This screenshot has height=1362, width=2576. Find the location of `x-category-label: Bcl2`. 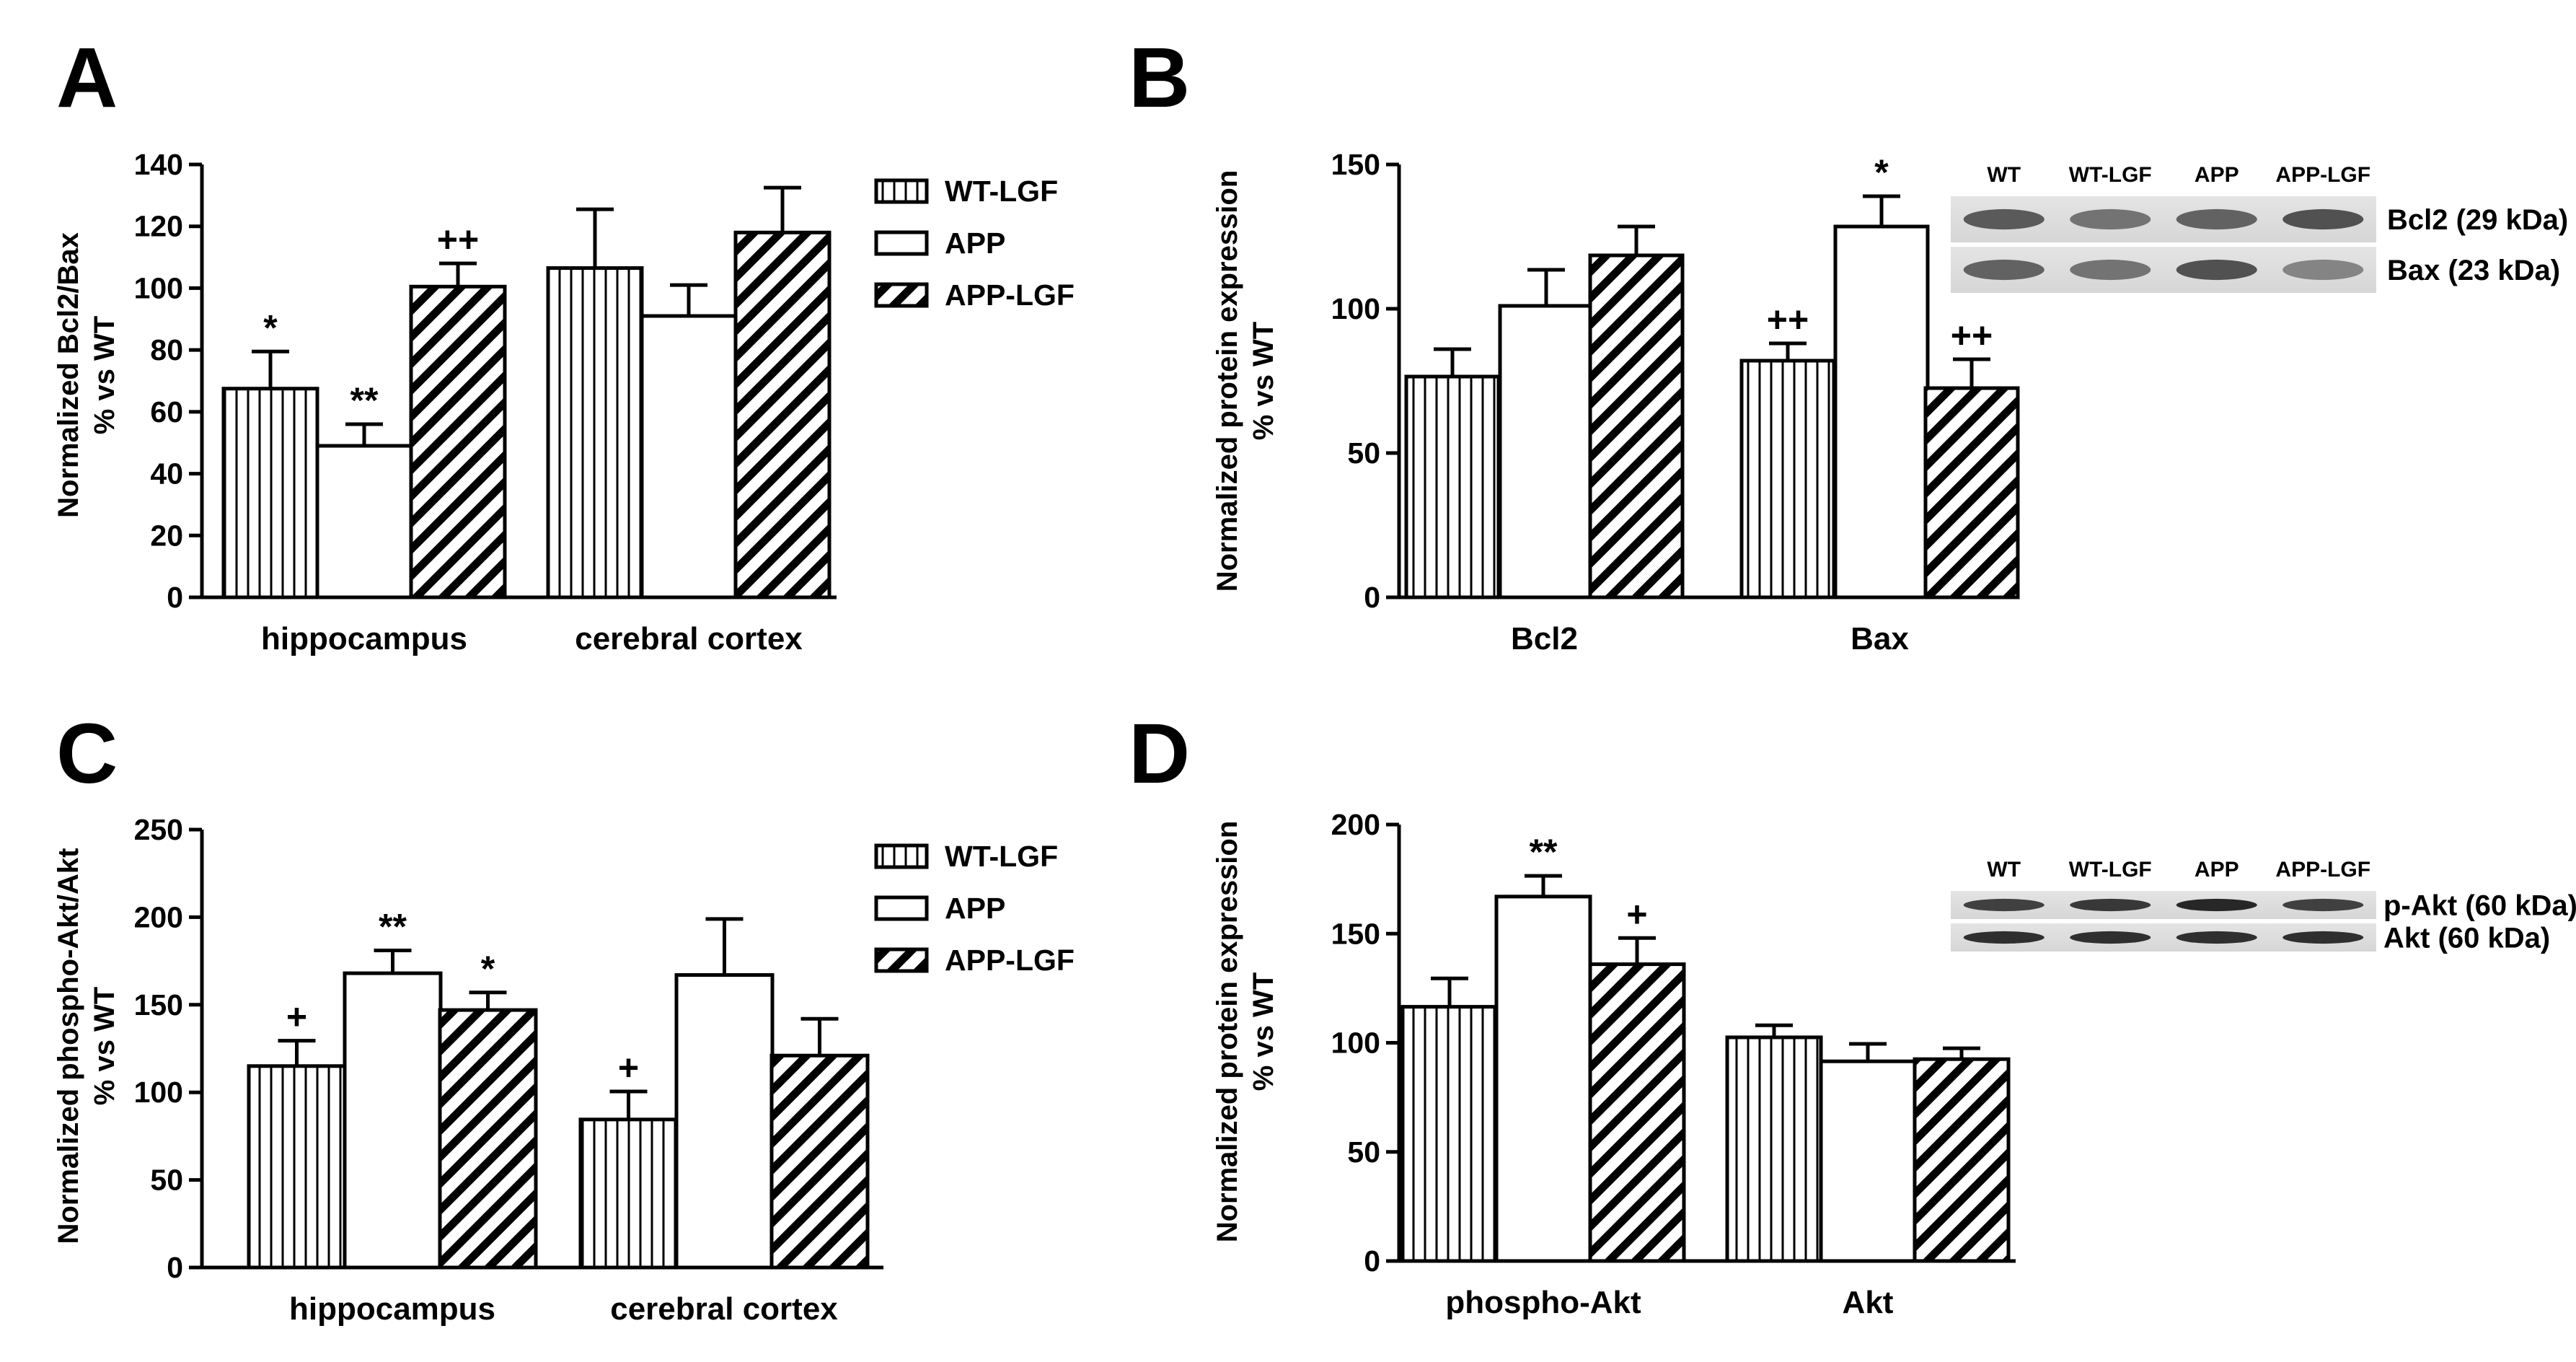

x-category-label: Bcl2 is located at coordinates (1544, 638).